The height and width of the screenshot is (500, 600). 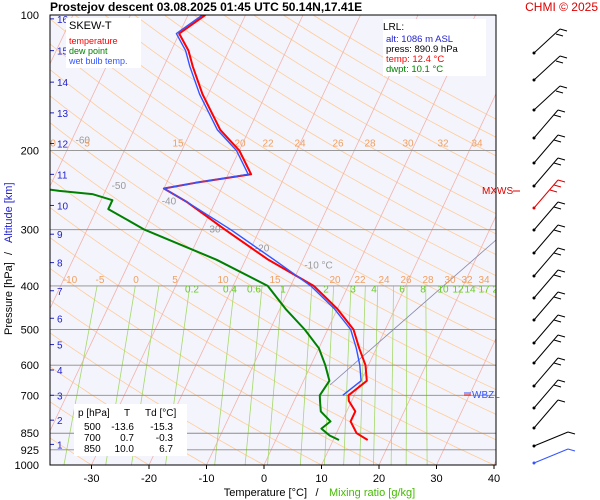 I want to click on mixing-ratio-label: 8, so click(x=423, y=289).